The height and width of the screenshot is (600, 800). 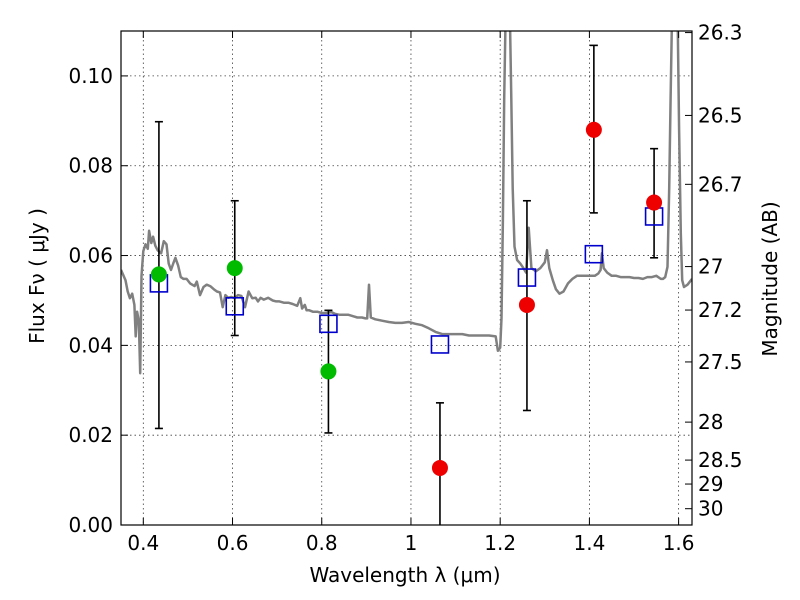 What do you see at coordinates (37, 276) in the screenshot?
I see `y-axis-label: Flux Fν ( μJy )` at bounding box center [37, 276].